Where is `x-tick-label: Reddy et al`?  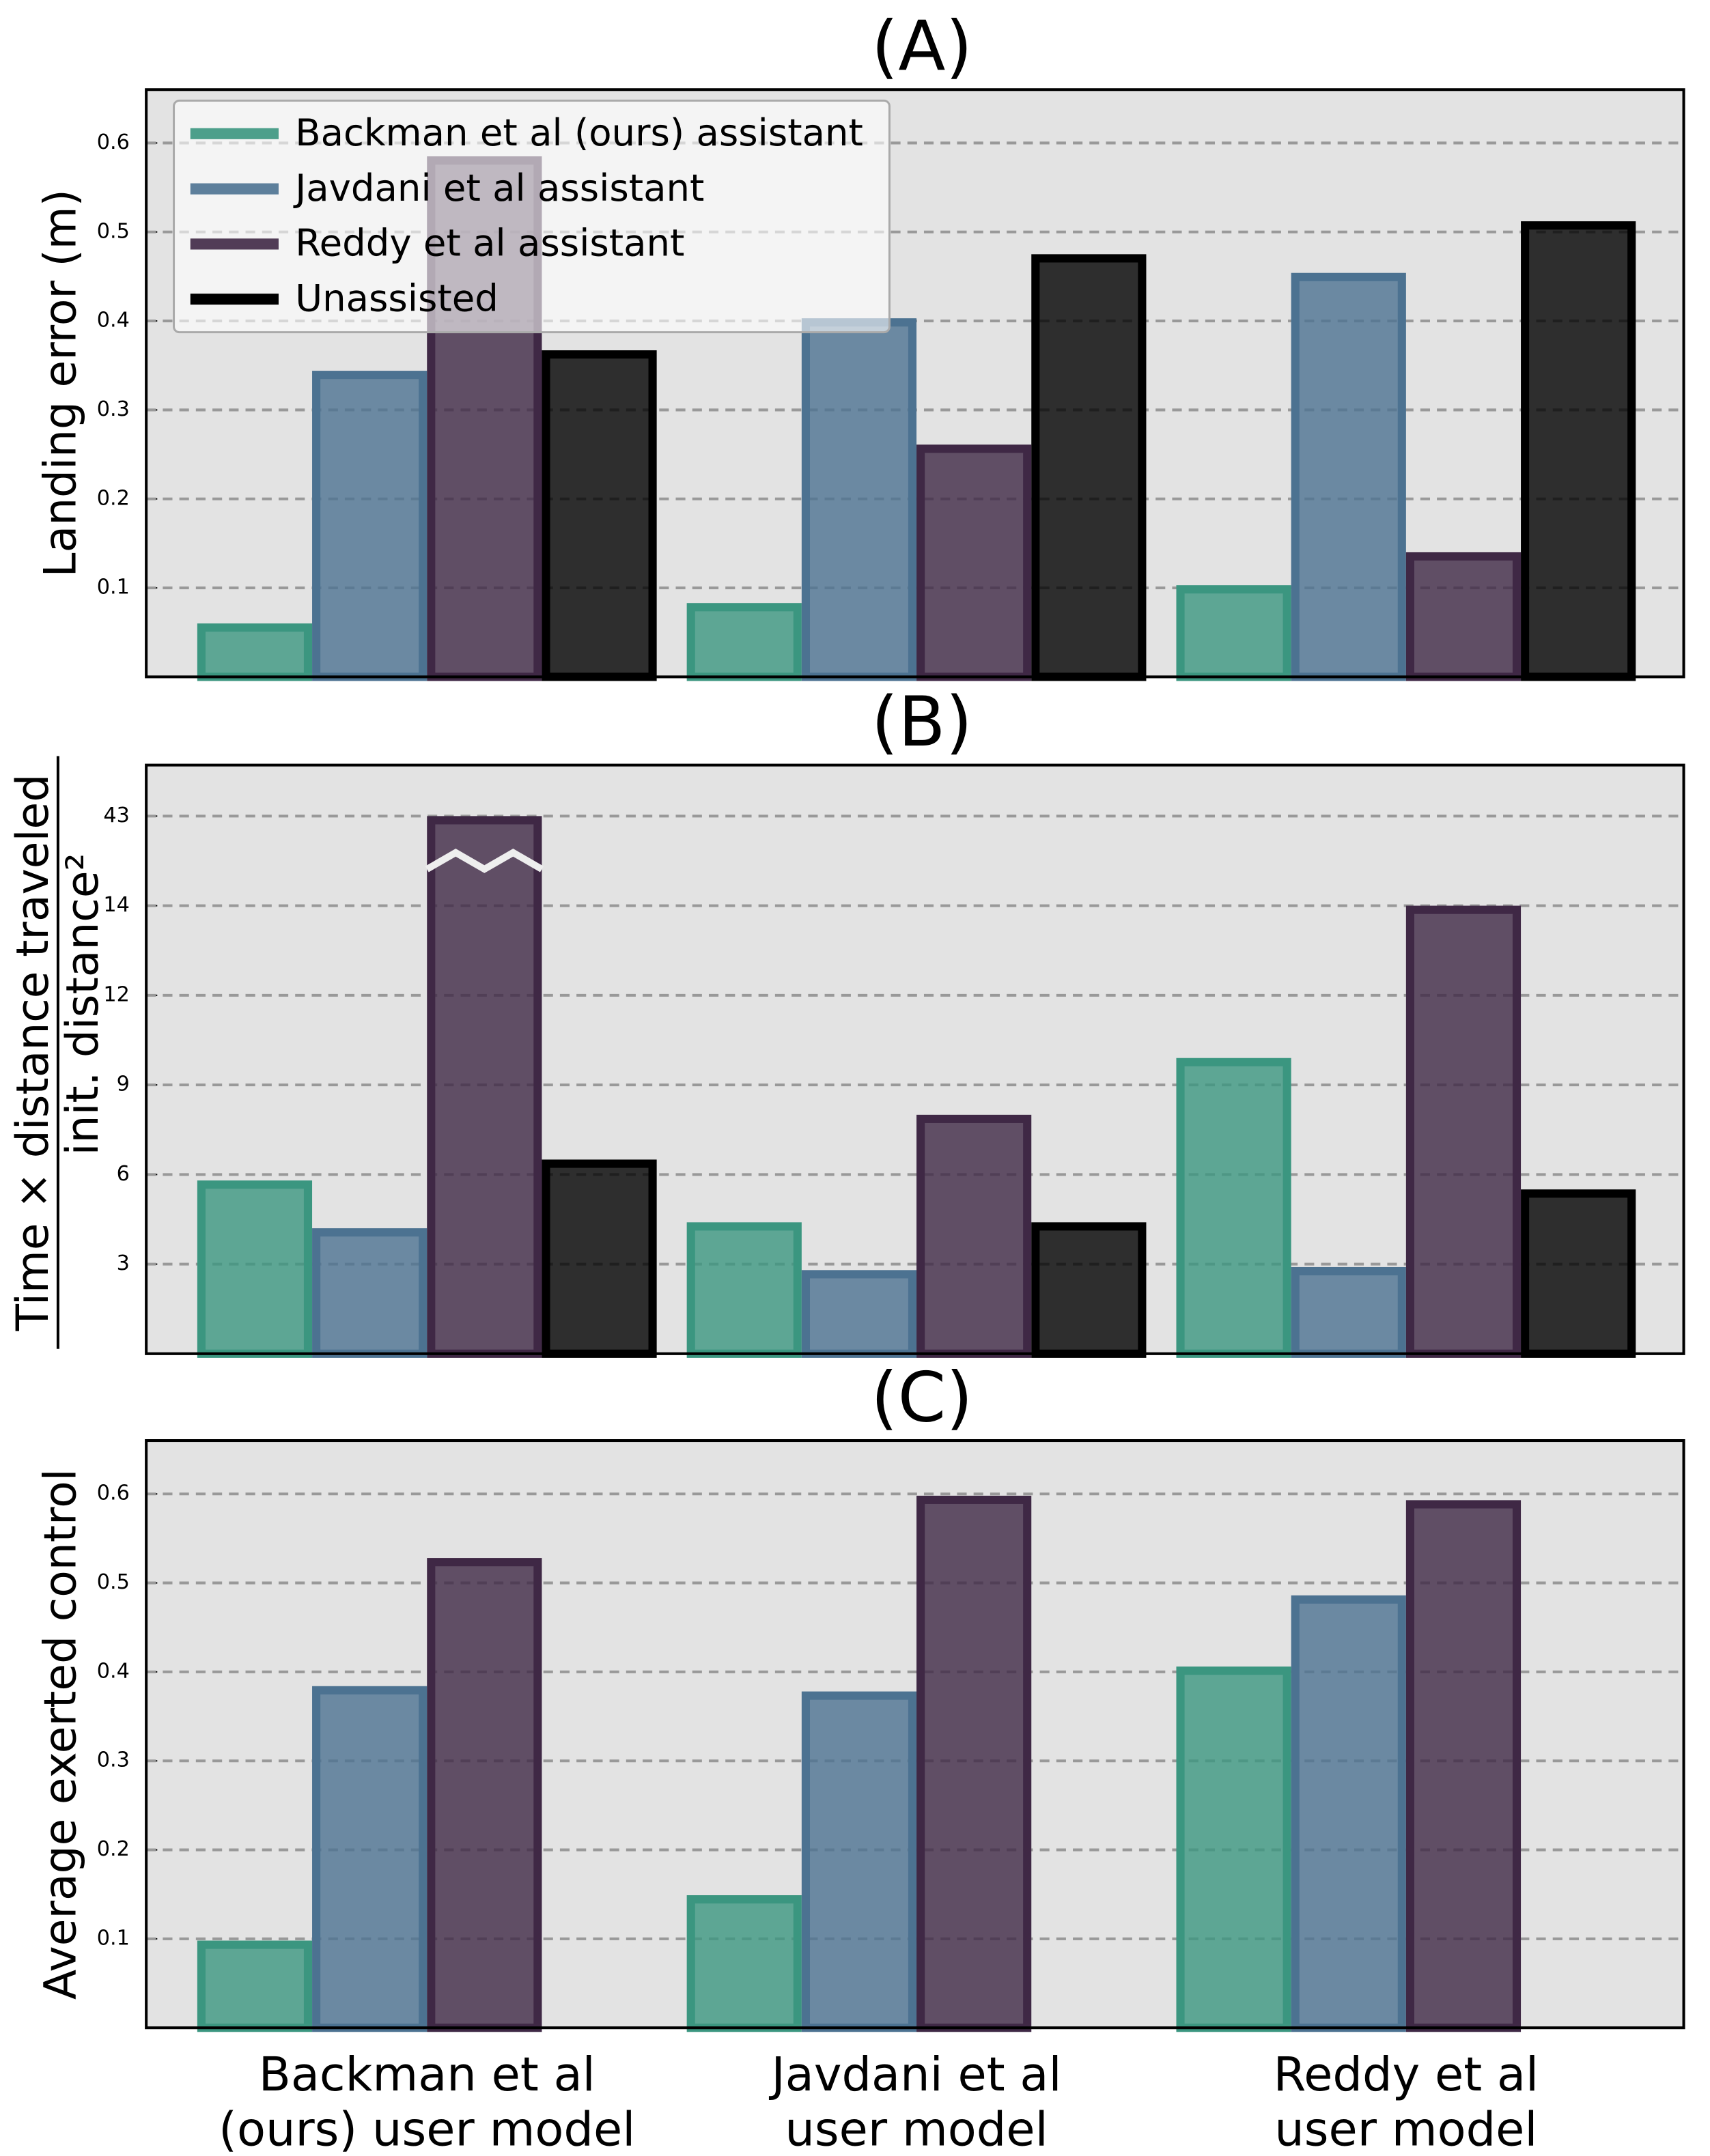
x-tick-label: Reddy et al is located at coordinates (1406, 2074).